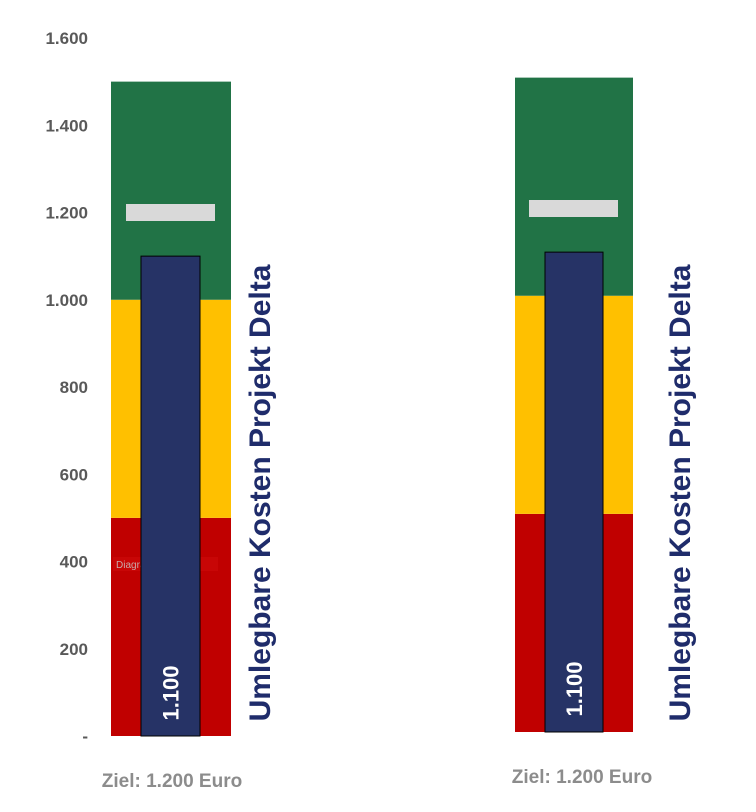 This screenshot has width=756, height=812. What do you see at coordinates (74, 387) in the screenshot?
I see `y-tick-4: 800` at bounding box center [74, 387].